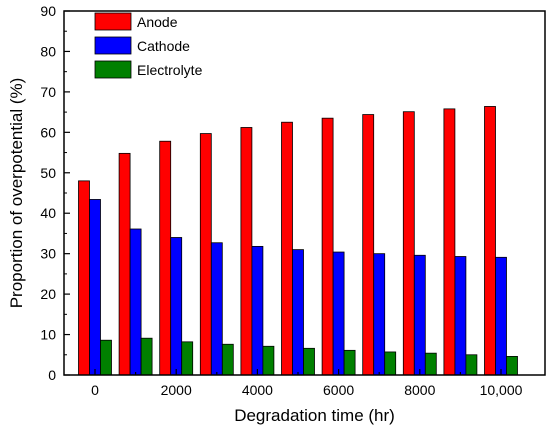  Describe the element at coordinates (113, 69) in the screenshot. I see `legend-swatch-electrolyte` at that location.